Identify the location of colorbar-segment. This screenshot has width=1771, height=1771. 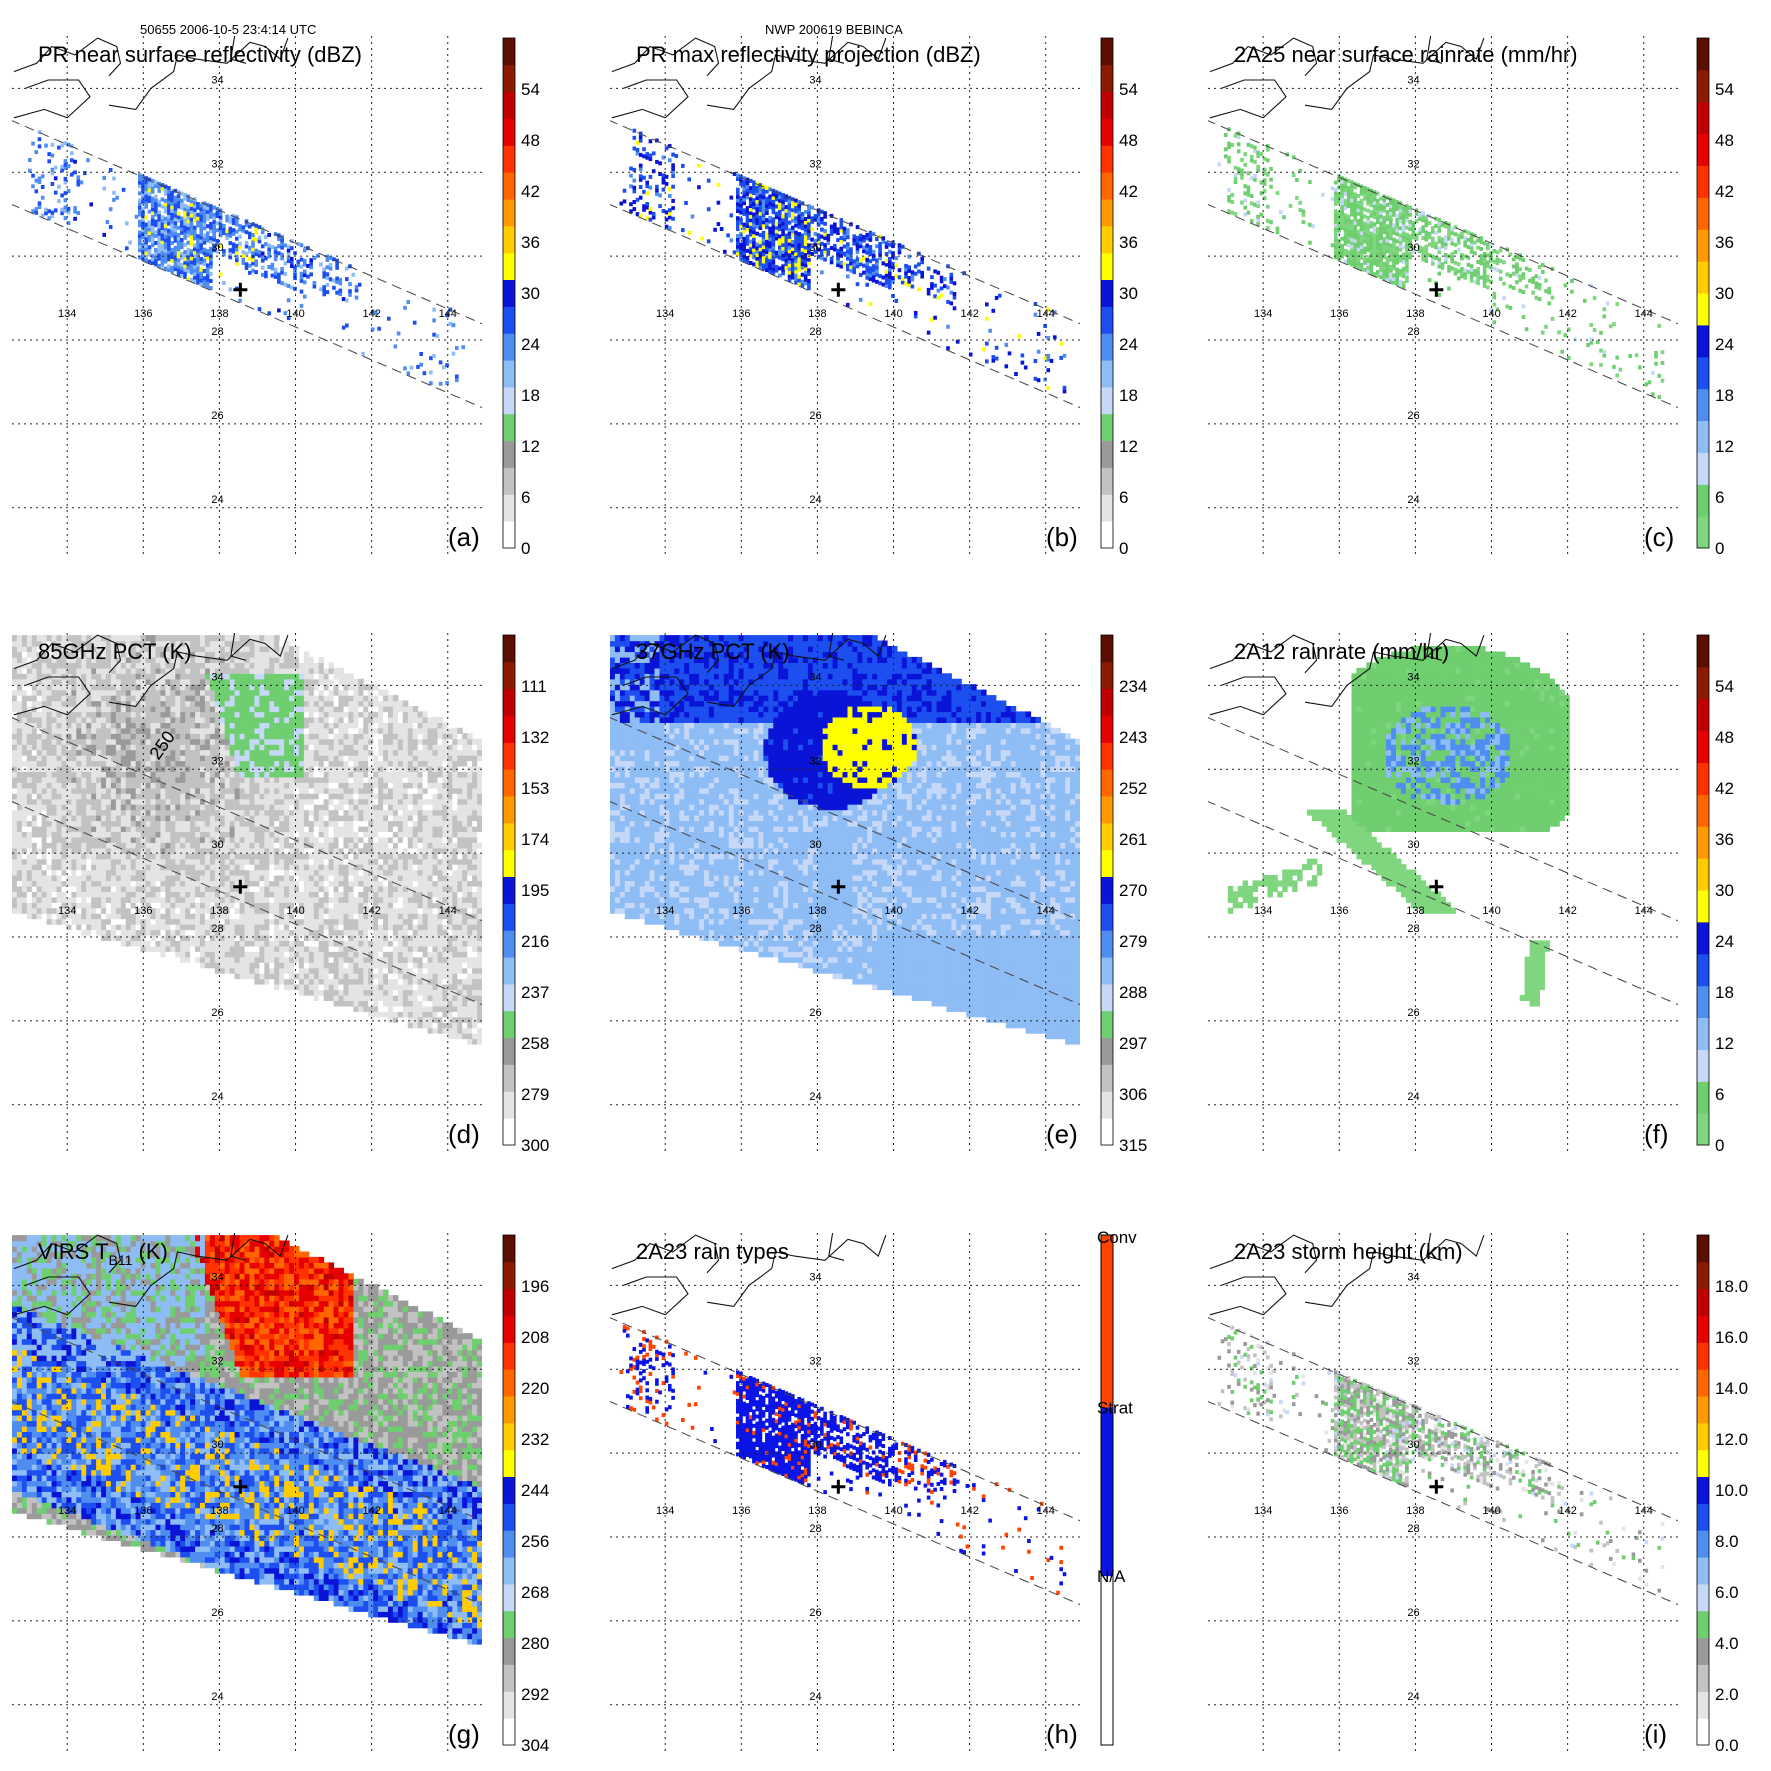
(509, 400).